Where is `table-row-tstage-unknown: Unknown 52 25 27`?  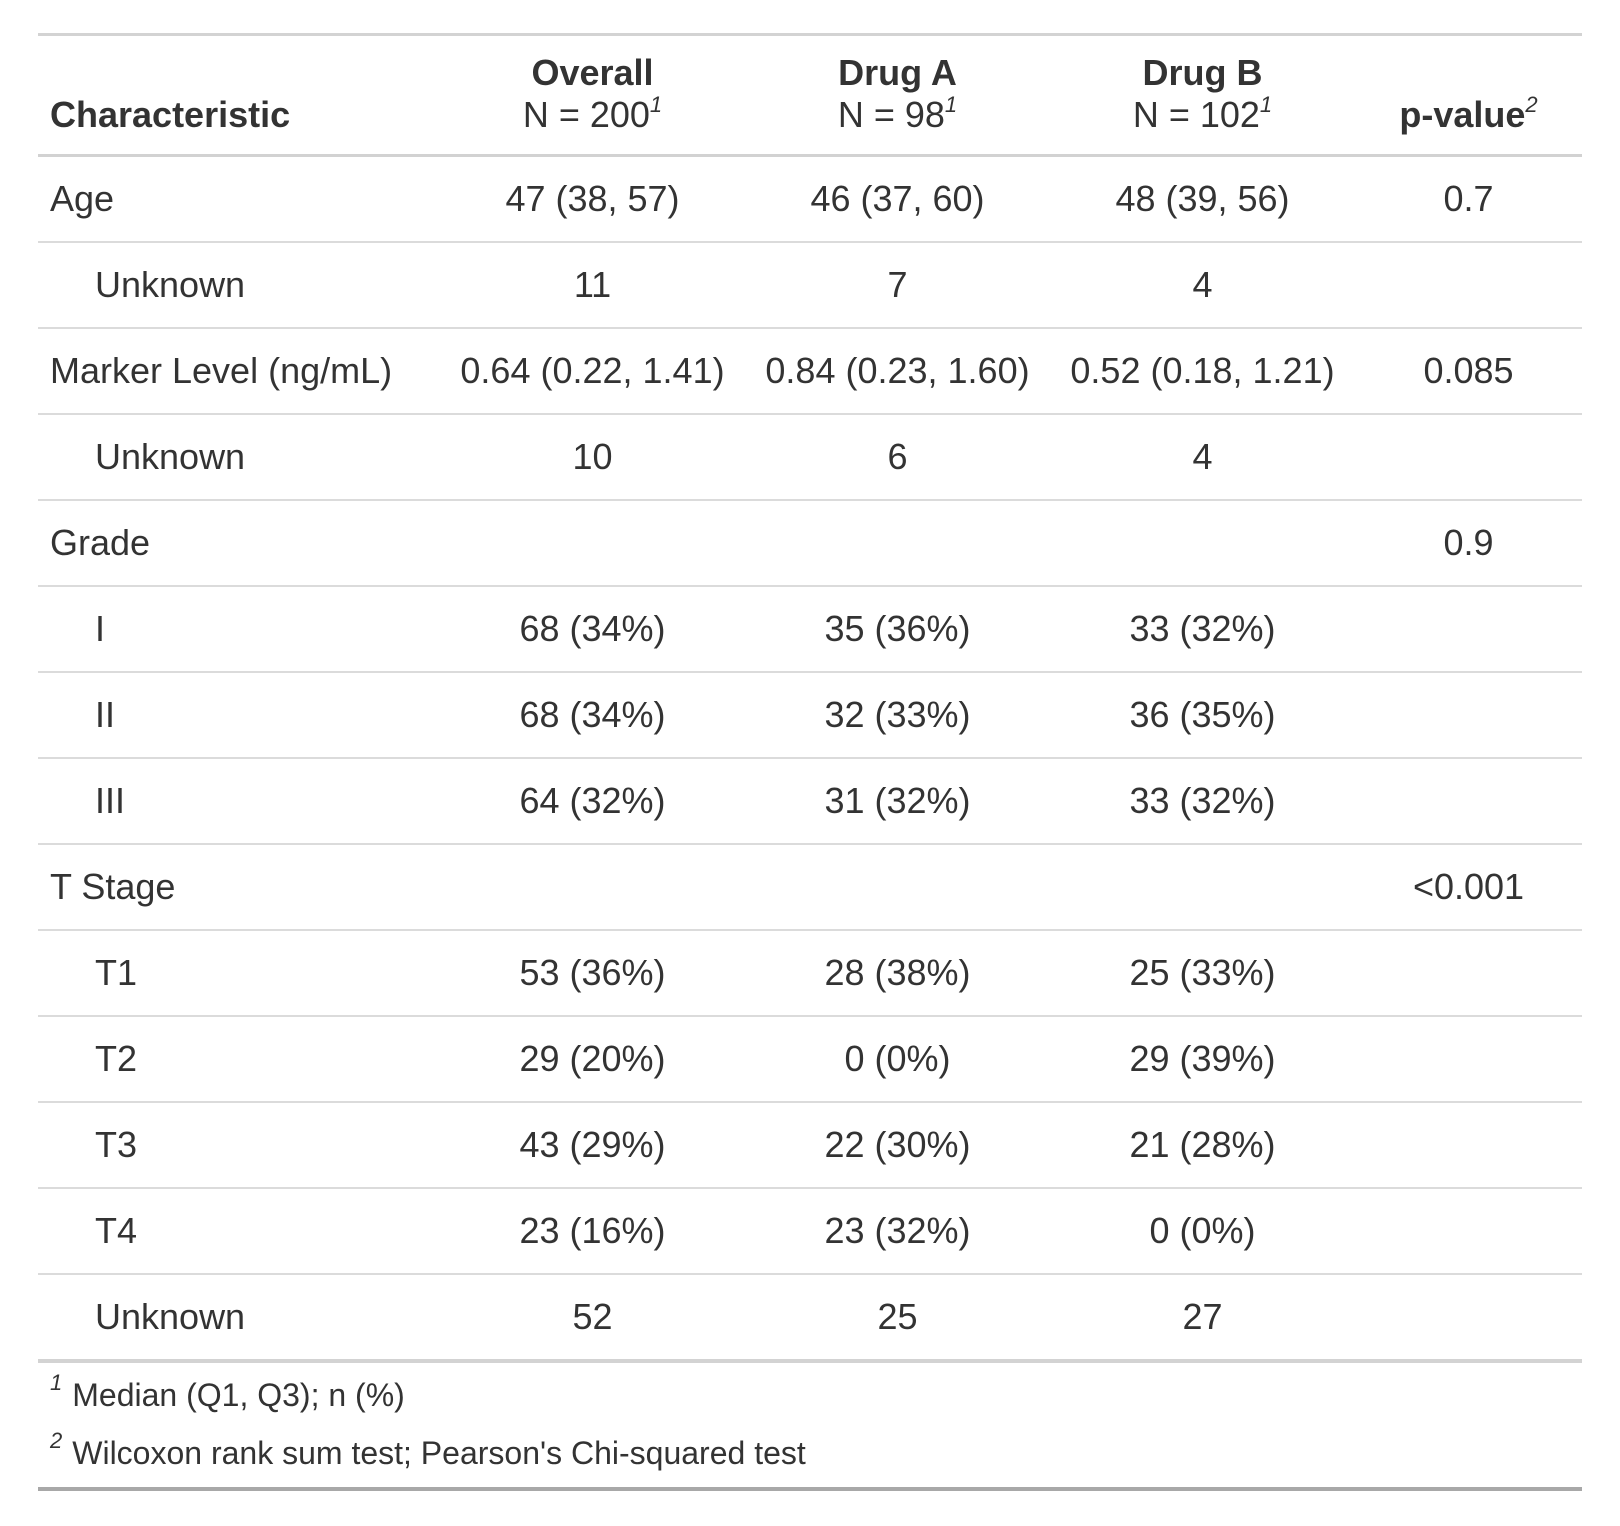
table-row-tstage-unknown: Unknown 52 25 27 is located at coordinates (810, 1317).